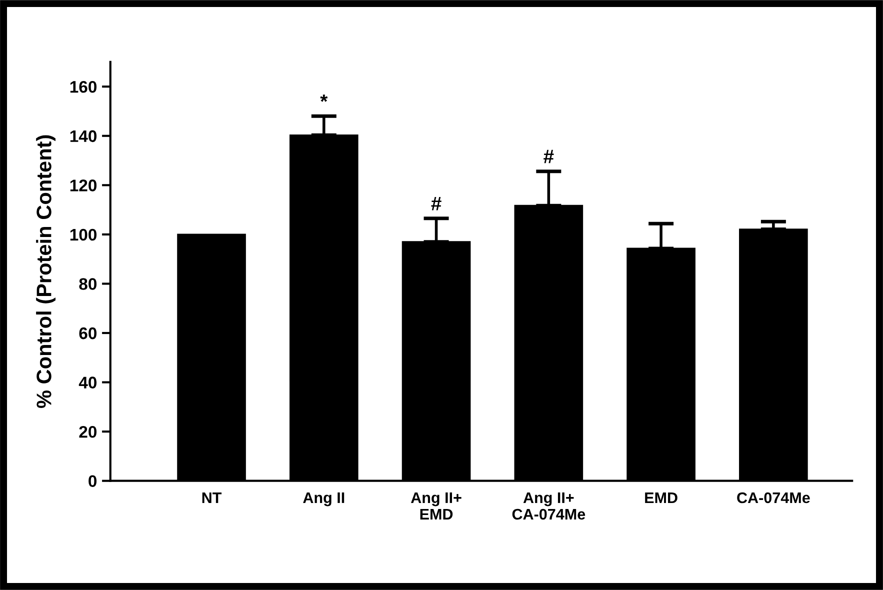  Describe the element at coordinates (87, 333) in the screenshot. I see `y-tick-label: 60` at that location.